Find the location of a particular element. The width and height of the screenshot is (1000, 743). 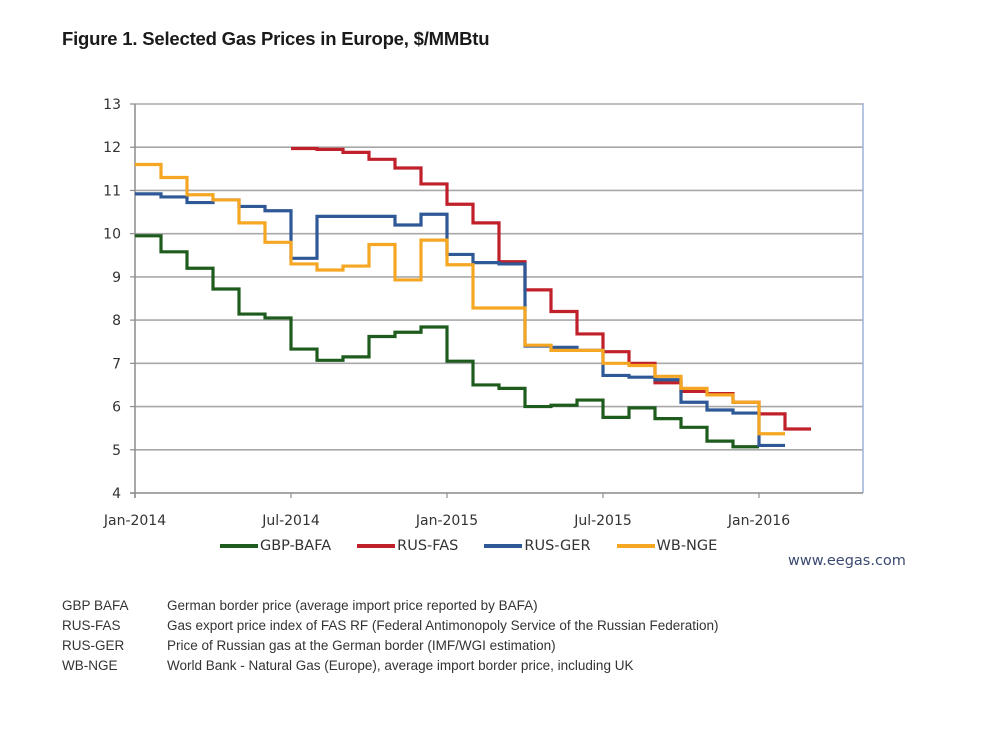

x-tick-labels: Jan-2014 Jul-2014 Jan-2015 Jul-2015 Jan-2016 is located at coordinates (446, 521).